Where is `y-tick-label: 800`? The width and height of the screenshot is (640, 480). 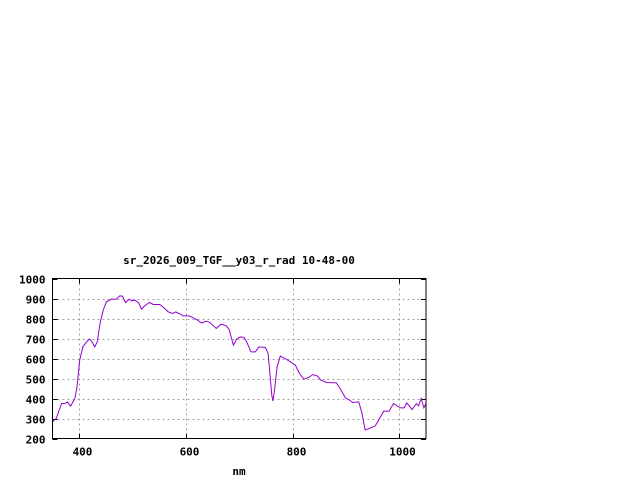
y-tick-label: 800 is located at coordinates (36, 320).